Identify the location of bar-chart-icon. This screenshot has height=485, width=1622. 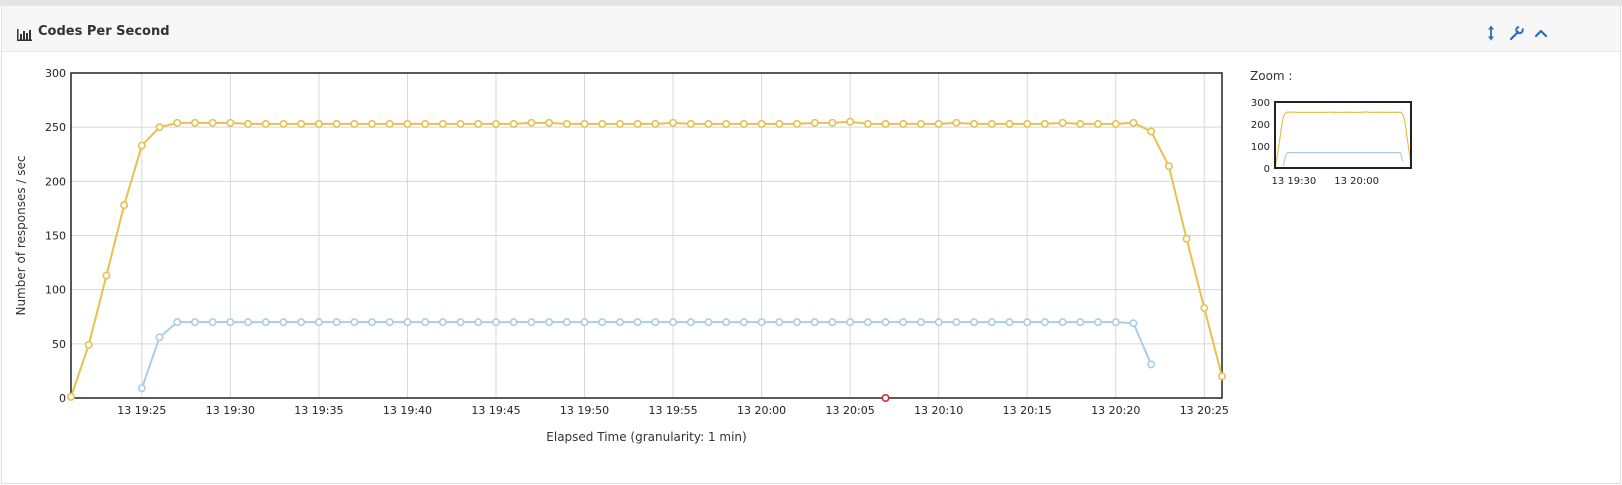
(25, 33).